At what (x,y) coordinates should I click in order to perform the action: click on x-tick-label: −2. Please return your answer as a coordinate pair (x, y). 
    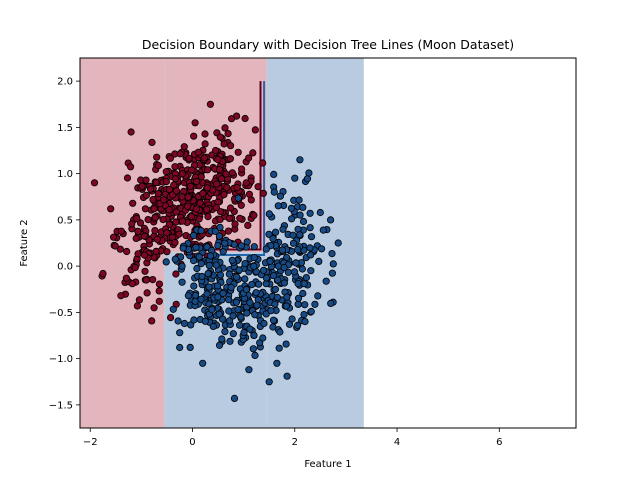
    Looking at the image, I should click on (90, 442).